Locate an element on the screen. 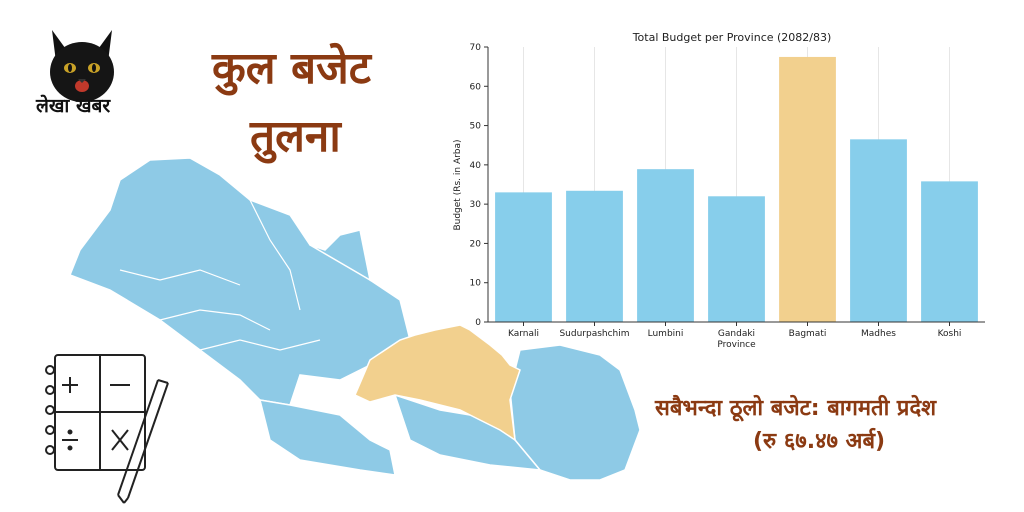  x-tick-label: Lumbini is located at coordinates (666, 334).